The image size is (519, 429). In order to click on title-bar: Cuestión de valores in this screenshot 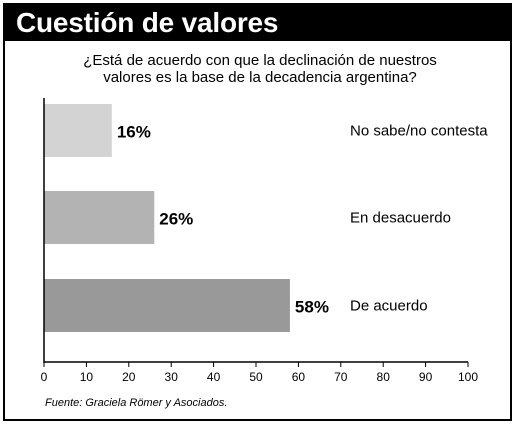, I will do `click(257, 22)`.